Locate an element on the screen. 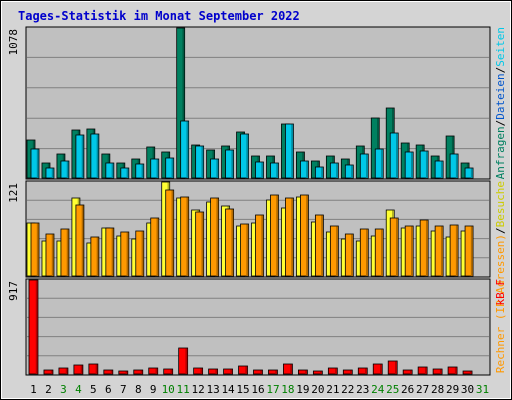 The width and height of the screenshot is (512, 400). day-label-24: 24 is located at coordinates (378, 389).